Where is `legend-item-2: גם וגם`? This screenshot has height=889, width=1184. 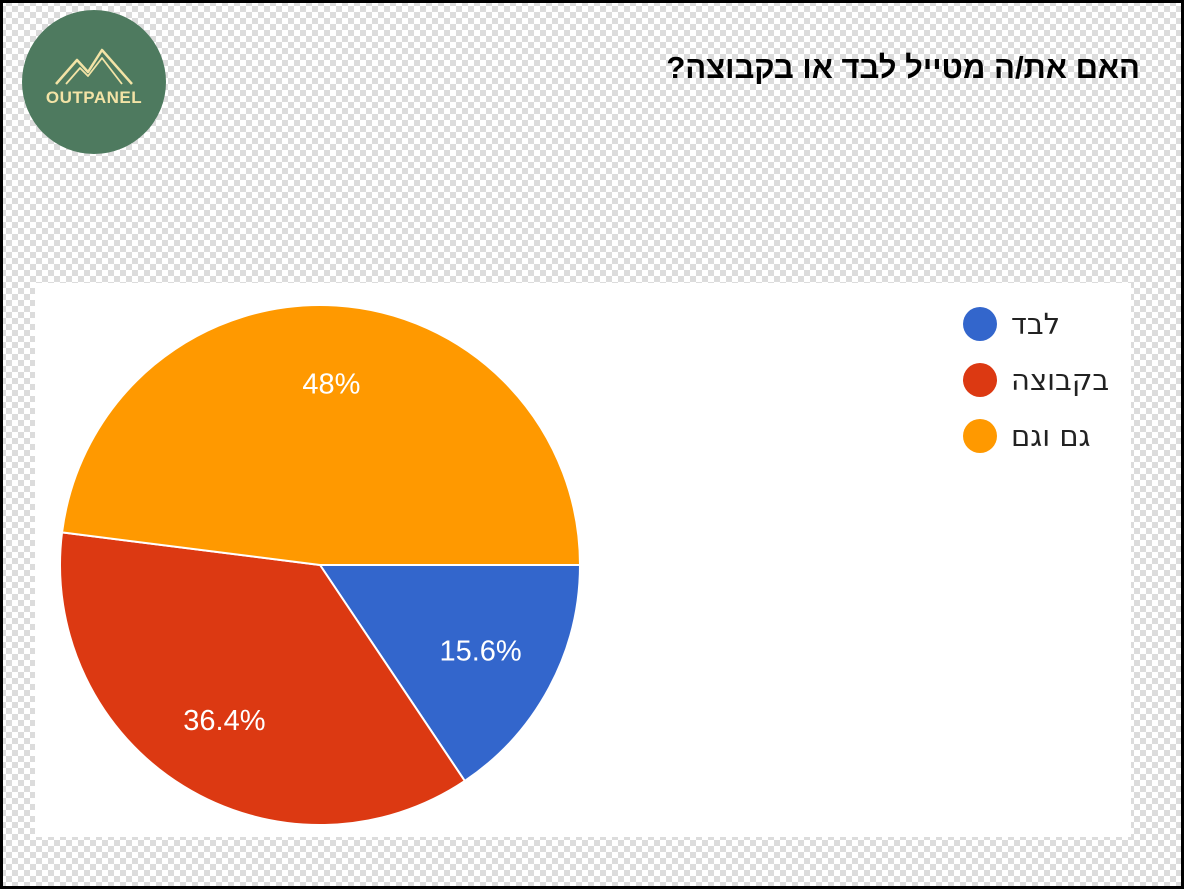 legend-item-2: גם וגם is located at coordinates (1043, 445).